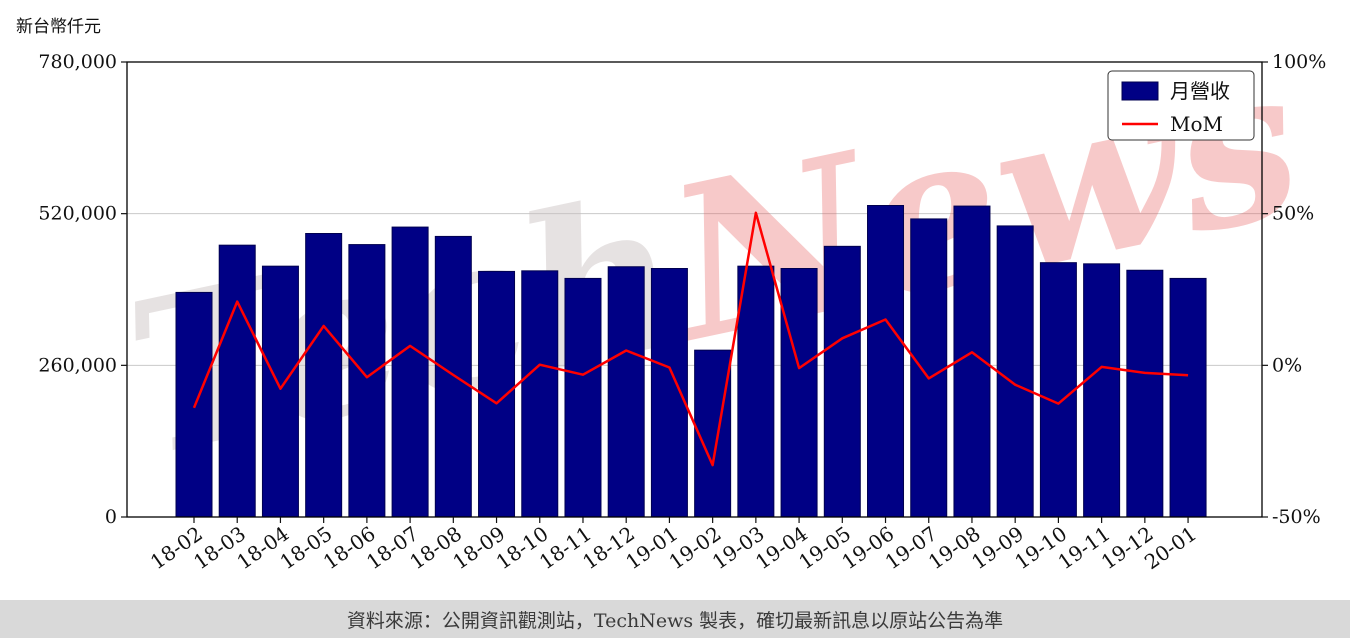  What do you see at coordinates (77, 214) in the screenshot?
I see `left-tick-label: 520,000` at bounding box center [77, 214].